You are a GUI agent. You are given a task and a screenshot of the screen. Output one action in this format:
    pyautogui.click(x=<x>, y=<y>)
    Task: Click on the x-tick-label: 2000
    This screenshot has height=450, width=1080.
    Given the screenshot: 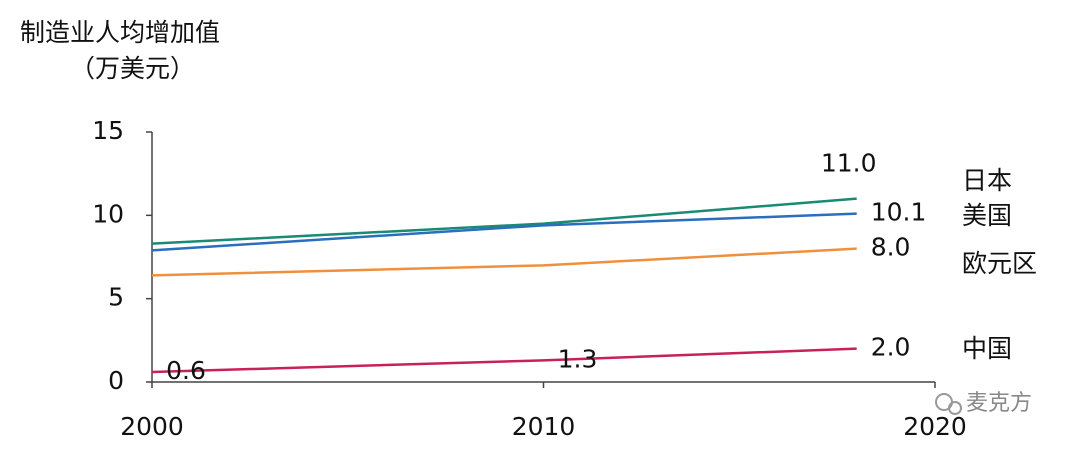 What is the action you would take?
    pyautogui.click(x=152, y=426)
    